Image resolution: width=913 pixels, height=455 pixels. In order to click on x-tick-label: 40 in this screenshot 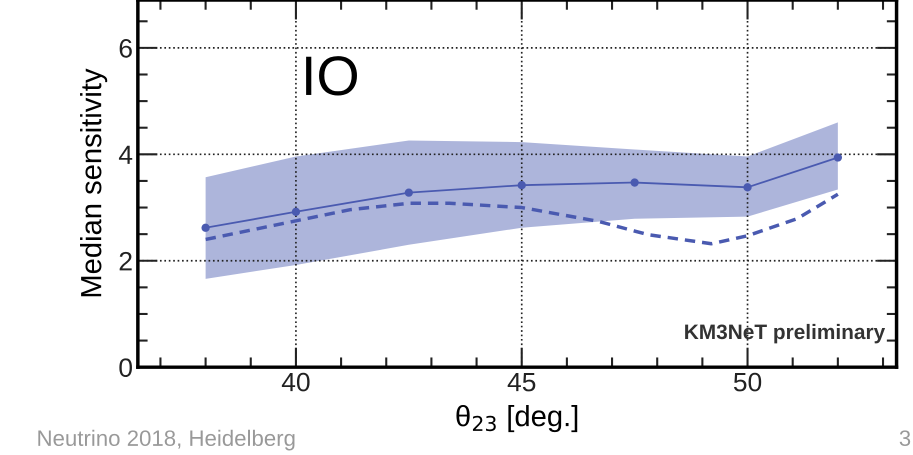, I will do `click(296, 382)`.